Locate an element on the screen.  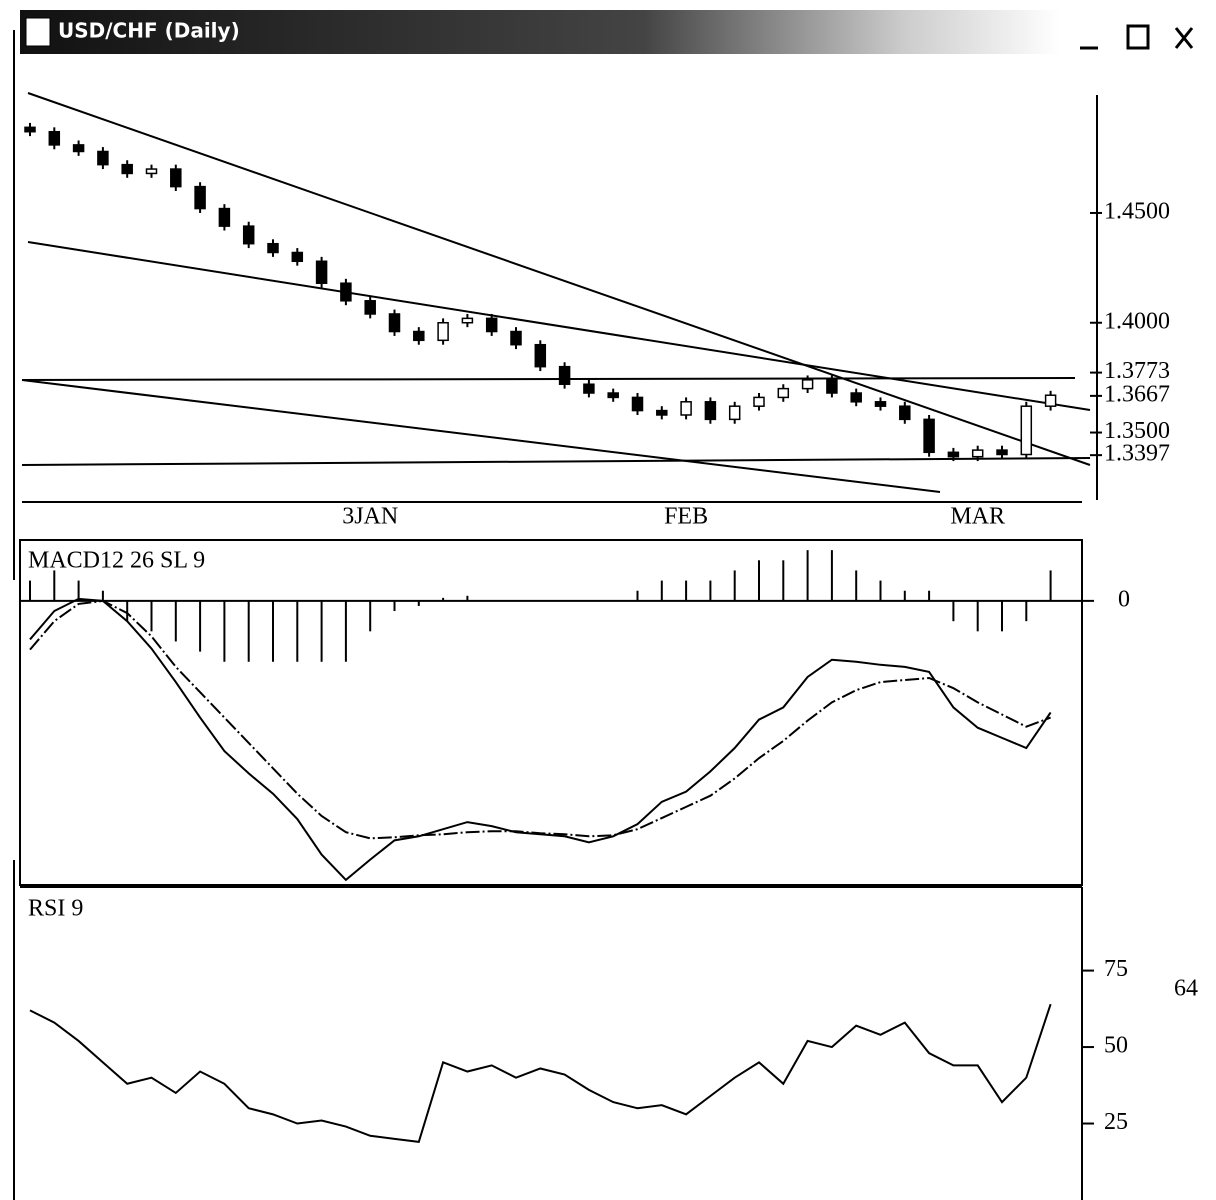
y-tick-label: 25 is located at coordinates (1116, 1122).